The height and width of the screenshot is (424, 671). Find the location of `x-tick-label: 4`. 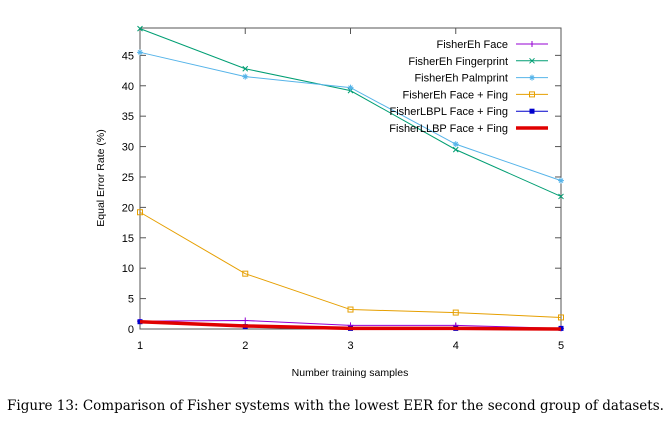

x-tick-label: 4 is located at coordinates (456, 346).